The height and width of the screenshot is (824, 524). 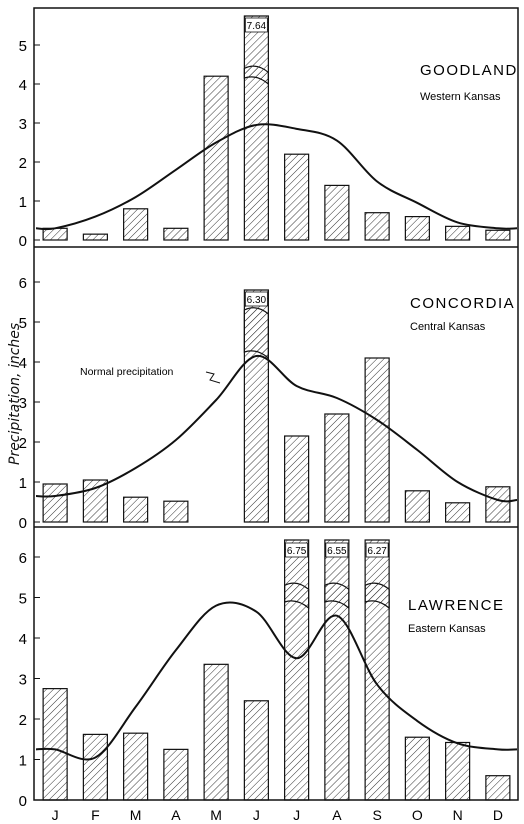 What do you see at coordinates (15, 393) in the screenshot?
I see `y-axis-label: Precipitation, inches` at bounding box center [15, 393].